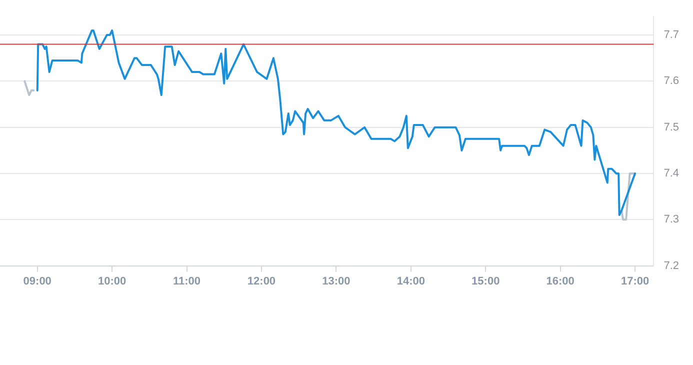 This screenshot has width=693, height=365. What do you see at coordinates (672, 35) in the screenshot?
I see `y-tick-label: 7.7` at bounding box center [672, 35].